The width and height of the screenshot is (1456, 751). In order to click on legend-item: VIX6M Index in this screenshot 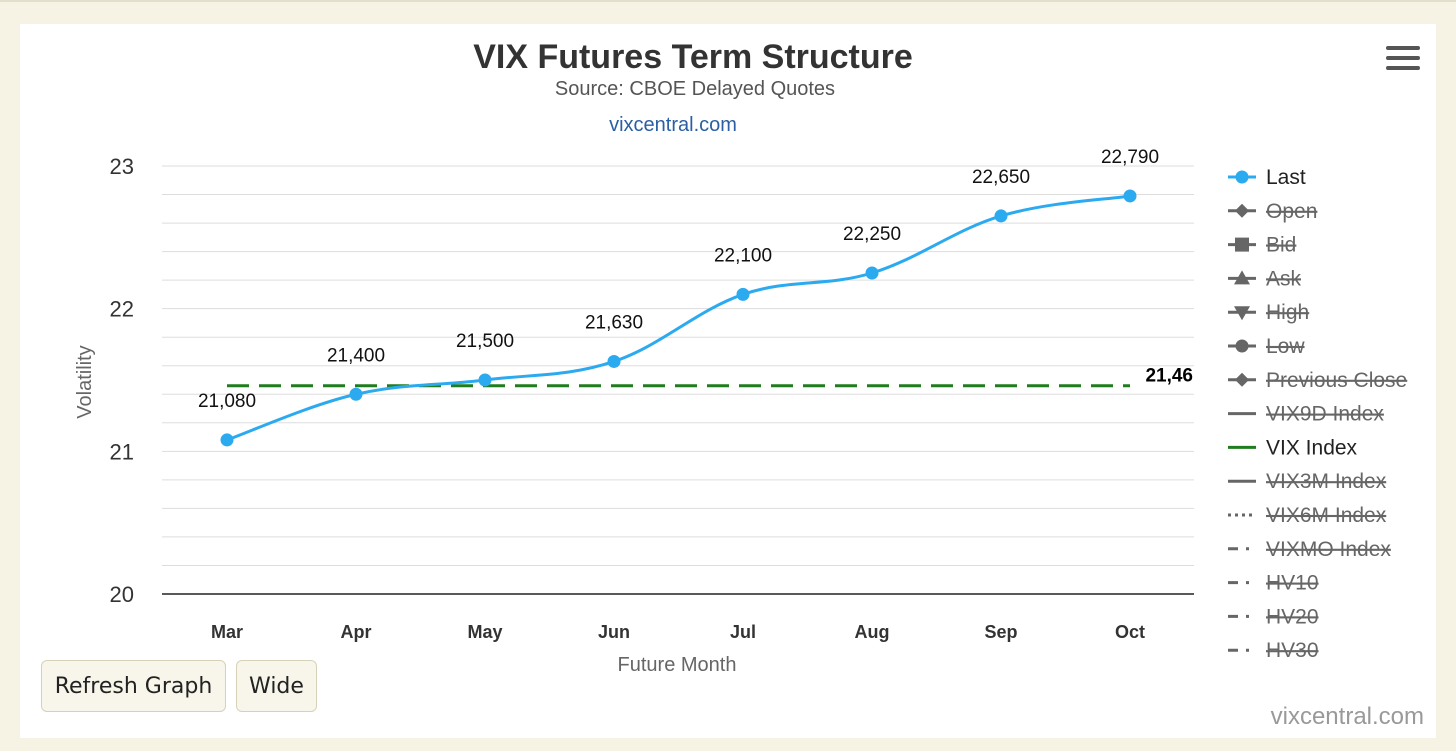, I will do `click(1307, 515)`.